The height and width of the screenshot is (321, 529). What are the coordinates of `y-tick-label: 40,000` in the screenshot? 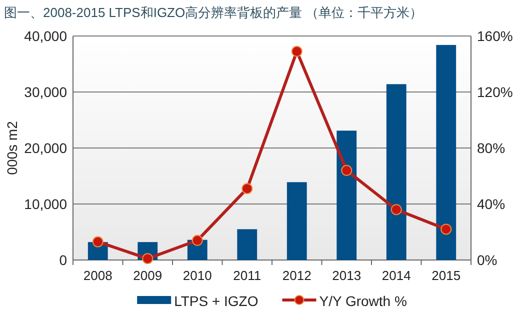 It's located at (46, 36).